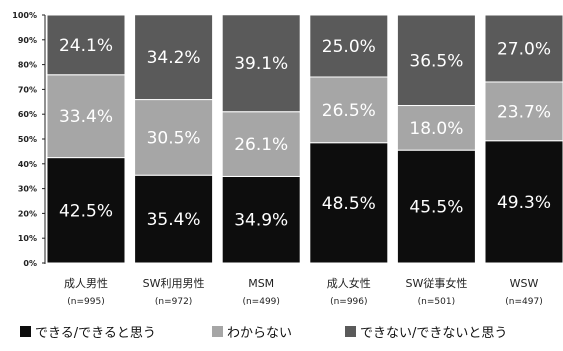 The image size is (563, 351). I want to click on y-tick-label: 0%, so click(30, 263).